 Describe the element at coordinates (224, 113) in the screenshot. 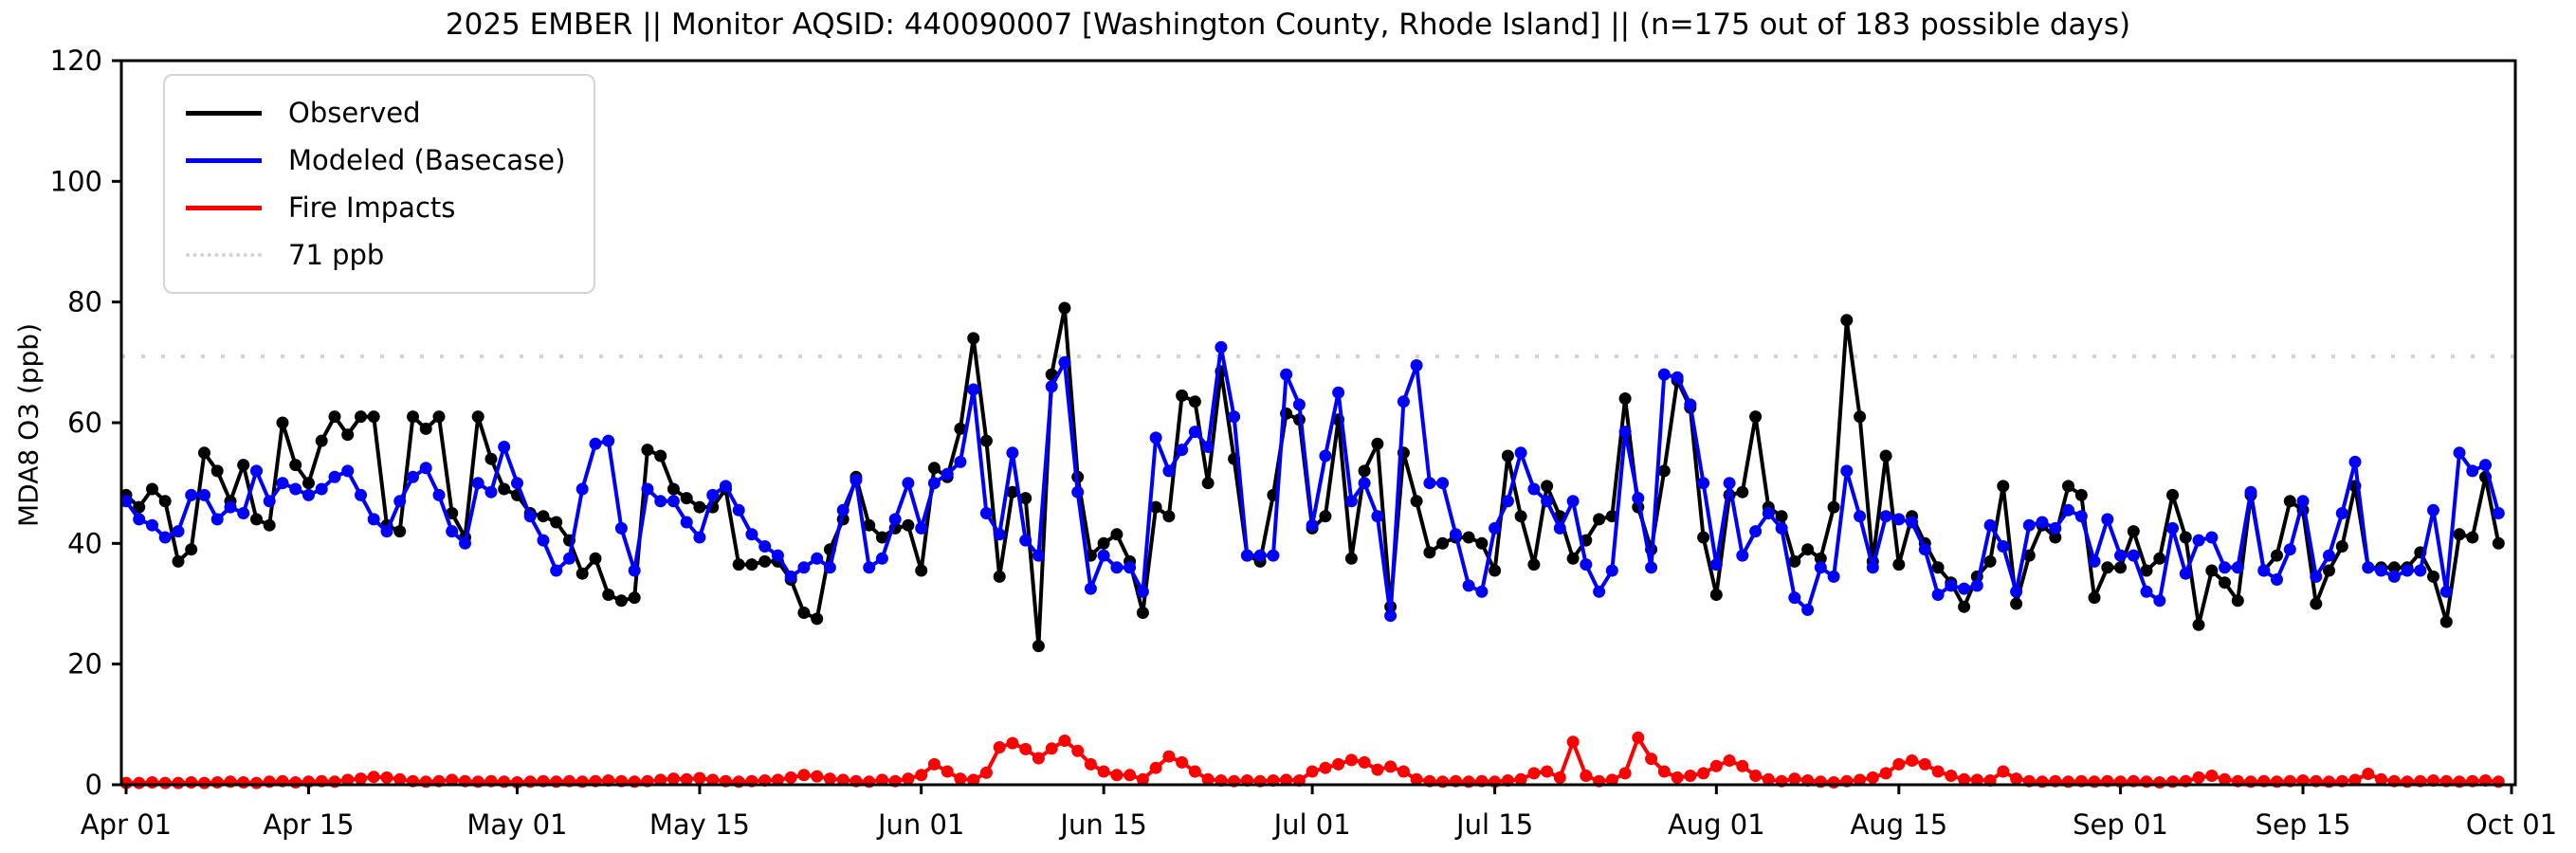

I see `observed-line-swatch` at that location.